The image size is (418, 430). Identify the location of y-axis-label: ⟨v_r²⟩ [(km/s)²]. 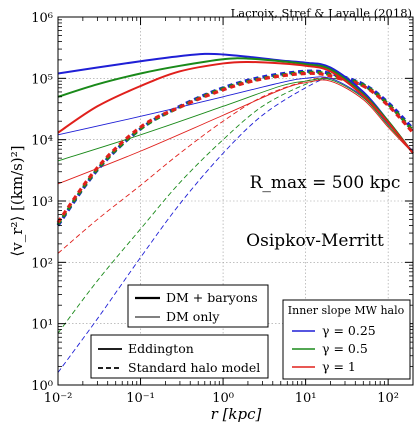
(17, 200).